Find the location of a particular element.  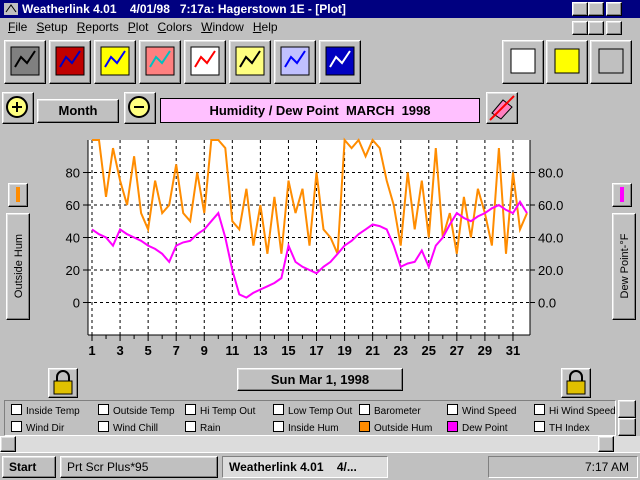

y2-tick-label: 40.0 is located at coordinates (550, 238).